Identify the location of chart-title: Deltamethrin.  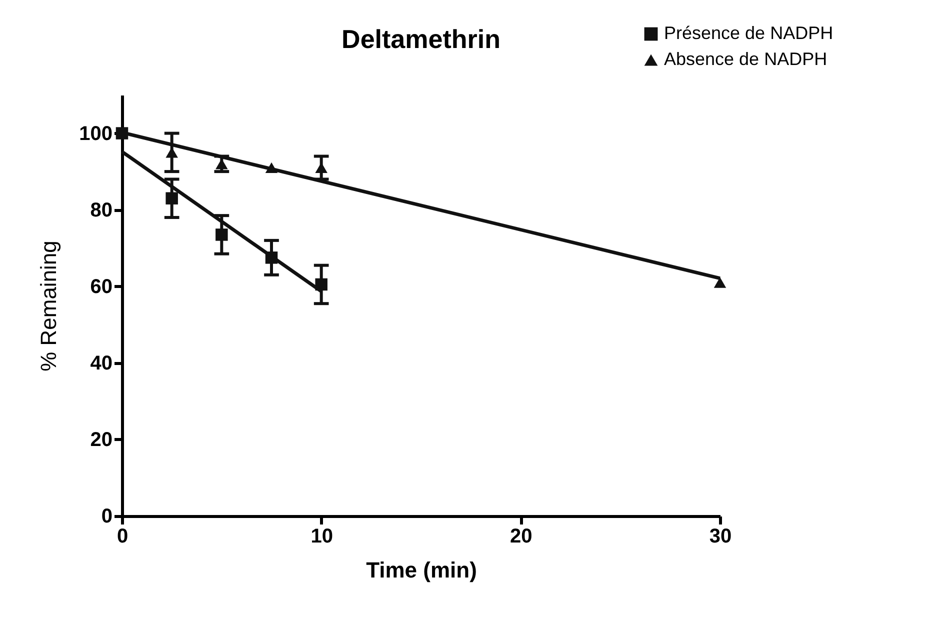
(421, 39).